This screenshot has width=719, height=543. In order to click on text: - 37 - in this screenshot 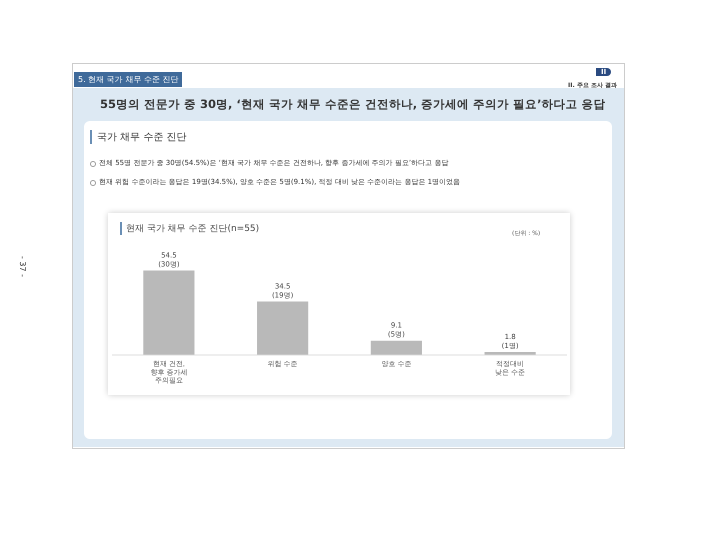, I will do `click(23, 267)`.